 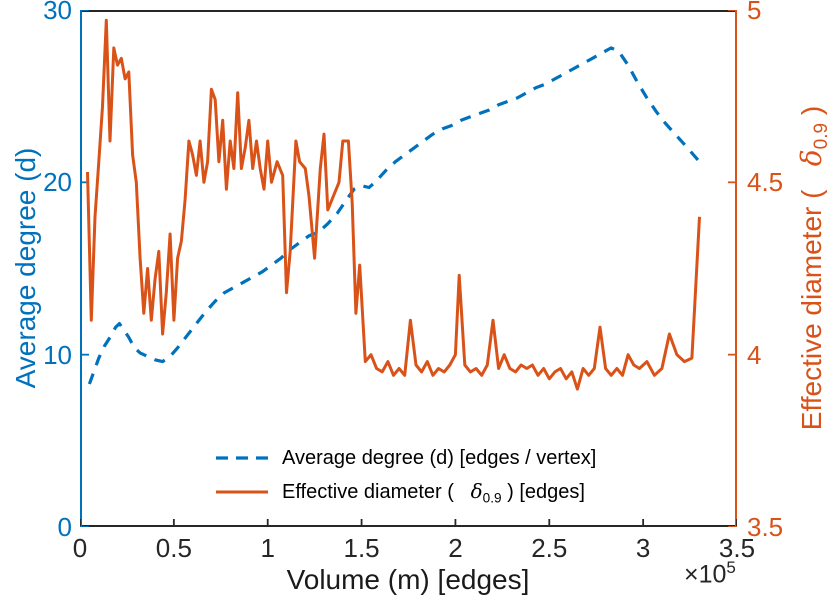 What do you see at coordinates (643, 548) in the screenshot?
I see `x-tick-label: 3` at bounding box center [643, 548].